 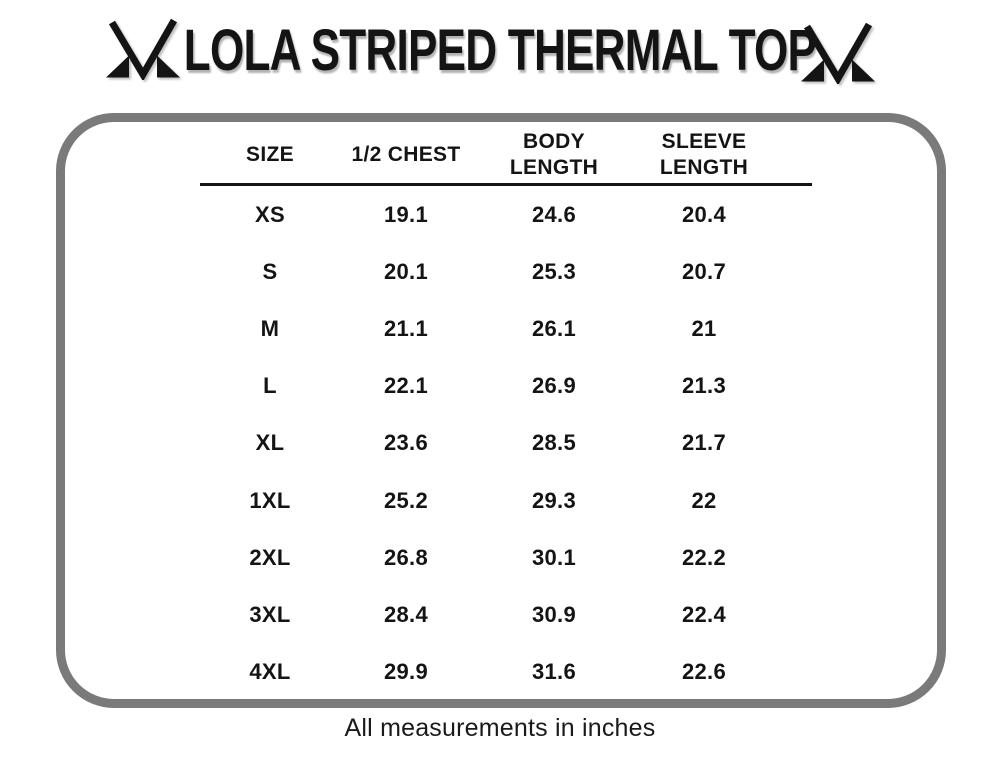 I want to click on table-header-row: SIZE 1/2 CHEST BODY LENGTH SLEEVE LENGTH, so click(x=506, y=155).